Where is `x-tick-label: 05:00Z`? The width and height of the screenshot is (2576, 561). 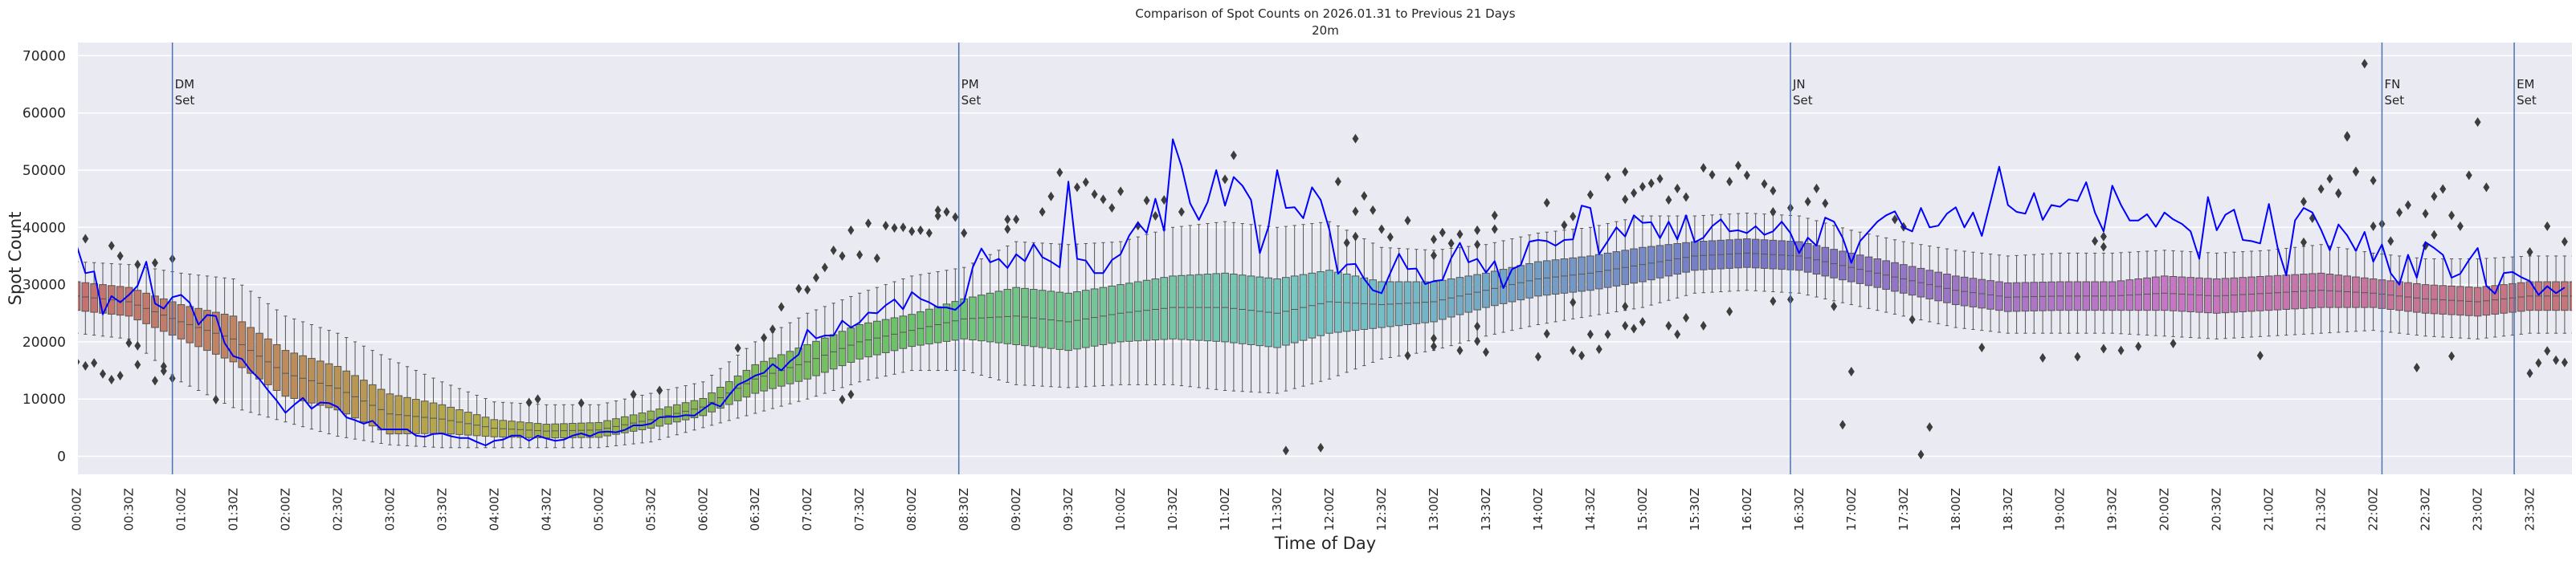
x-tick-label: 05:00Z is located at coordinates (598, 510).